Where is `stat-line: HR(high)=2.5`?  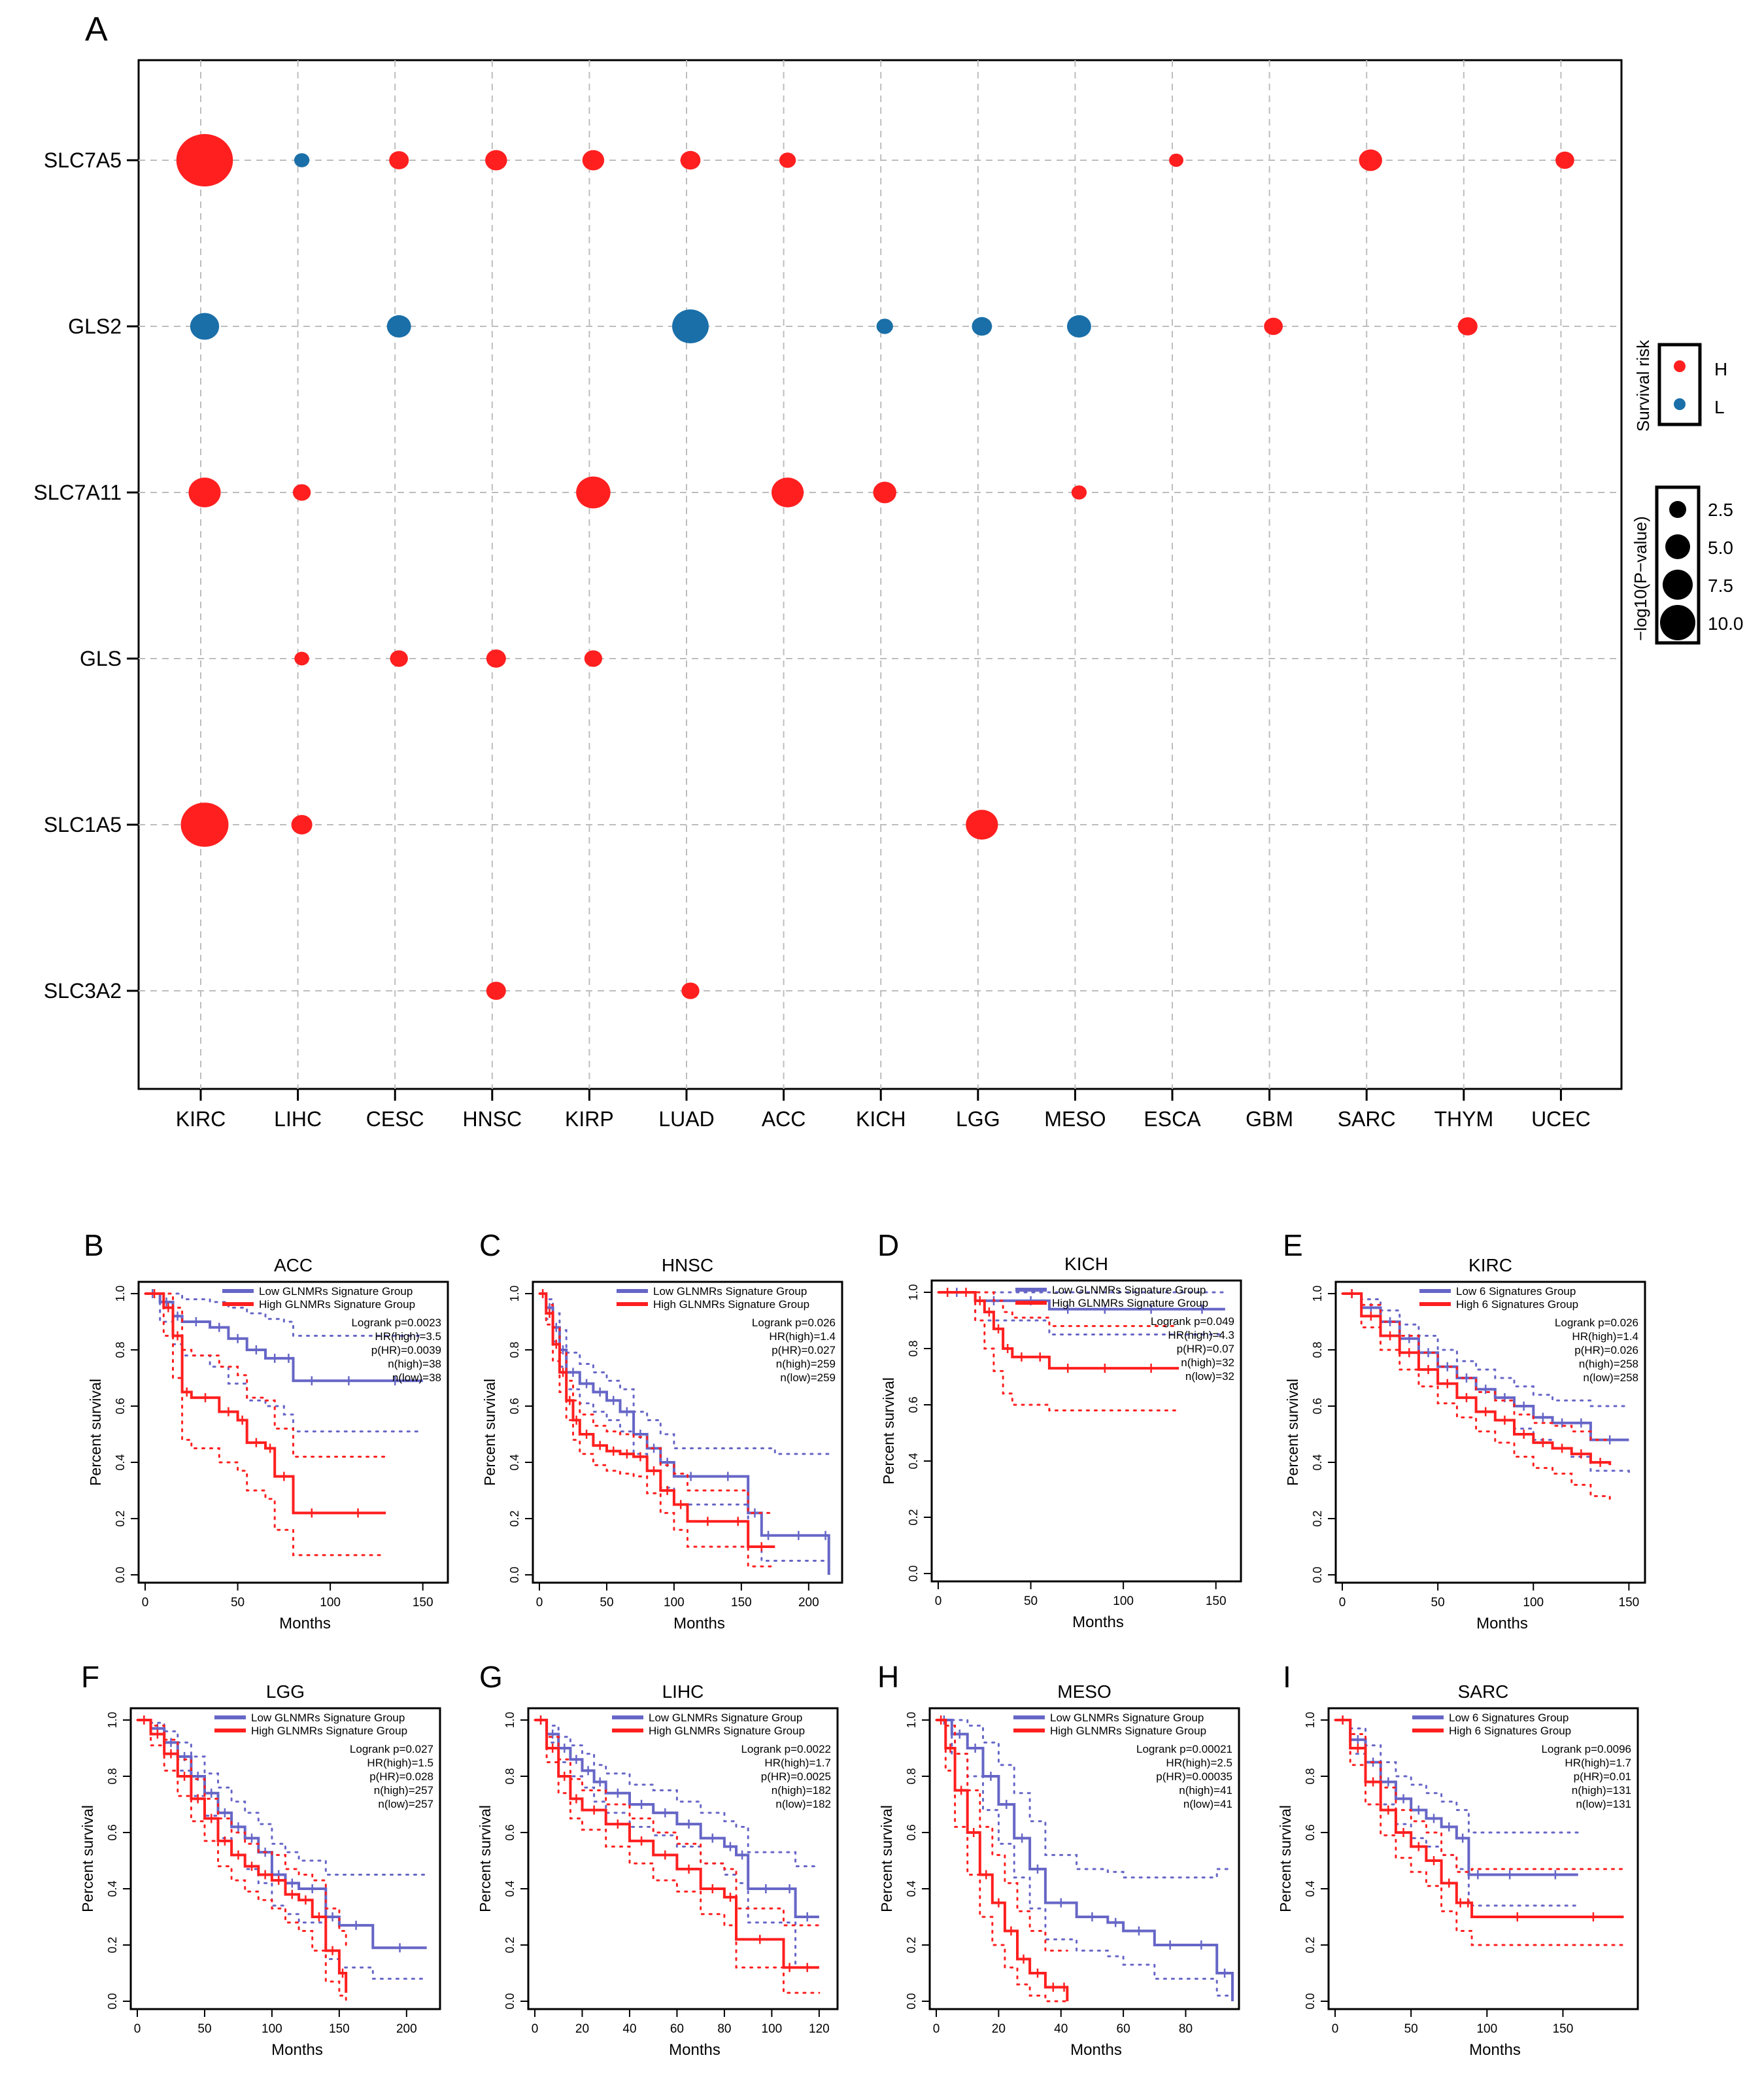
stat-line: HR(high)=2.5 is located at coordinates (1199, 1763).